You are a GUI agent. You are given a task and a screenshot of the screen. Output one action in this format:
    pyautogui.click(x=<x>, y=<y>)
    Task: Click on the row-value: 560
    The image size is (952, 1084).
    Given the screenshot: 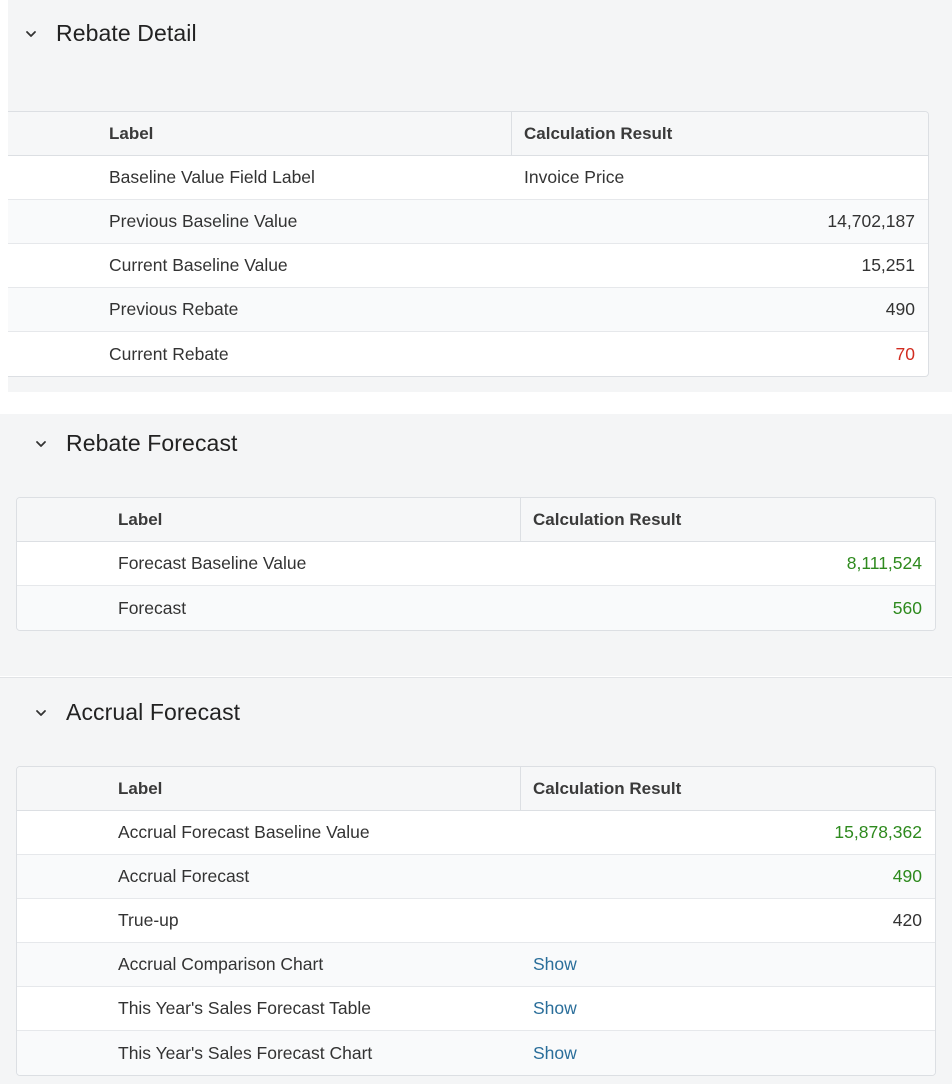 What is the action you would take?
    pyautogui.click(x=907, y=607)
    